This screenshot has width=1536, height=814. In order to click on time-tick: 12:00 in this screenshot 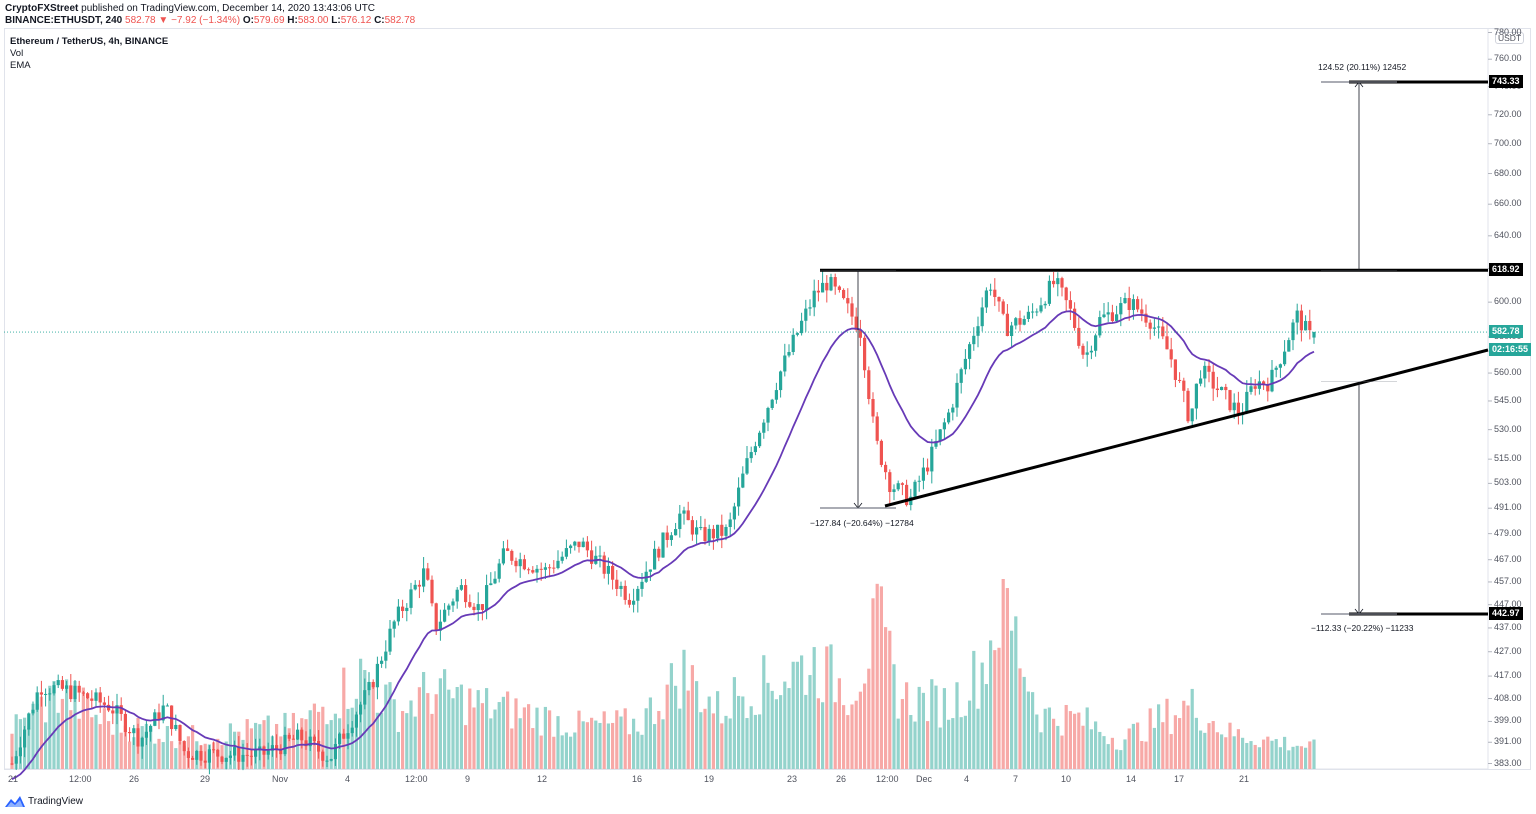, I will do `click(887, 779)`.